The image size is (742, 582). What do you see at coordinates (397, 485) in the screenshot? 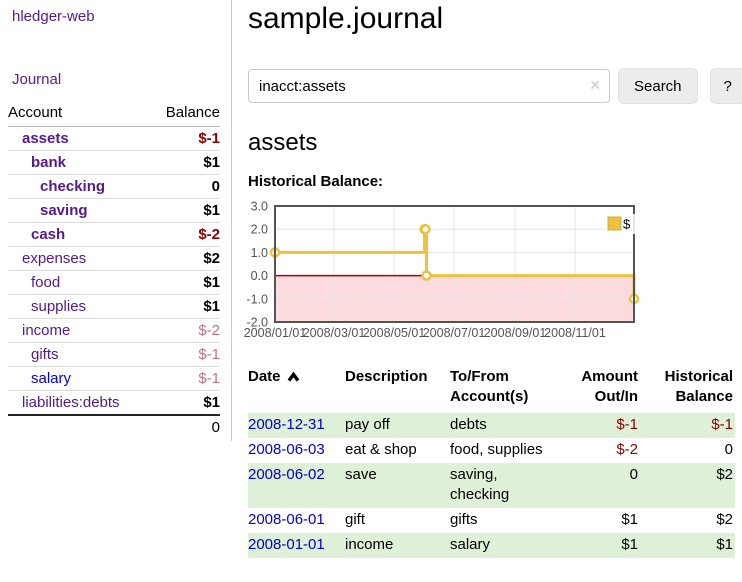
I see `transaction-description: save` at bounding box center [397, 485].